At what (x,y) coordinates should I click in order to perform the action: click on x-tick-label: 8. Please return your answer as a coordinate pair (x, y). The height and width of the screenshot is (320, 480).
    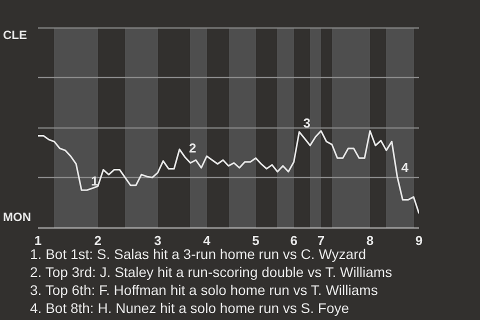
    Looking at the image, I should click on (370, 240).